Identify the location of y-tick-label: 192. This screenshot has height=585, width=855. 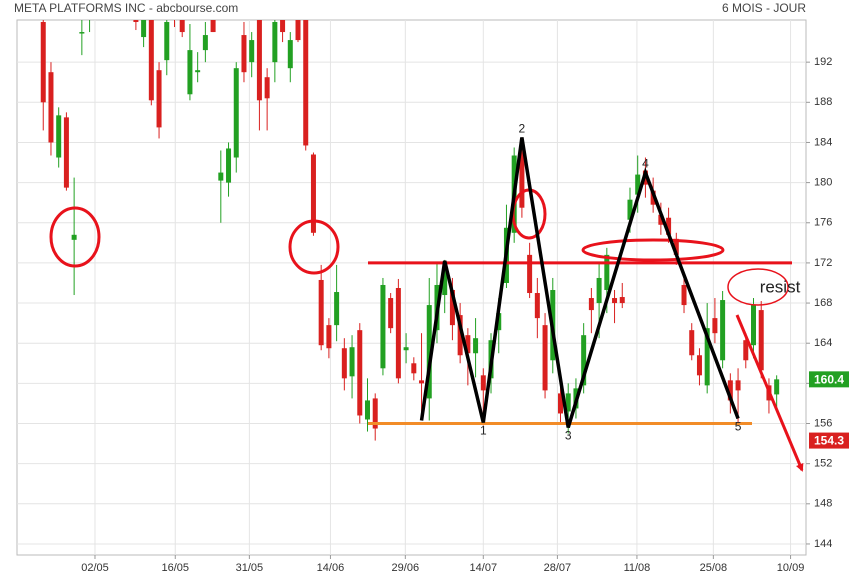
(823, 62).